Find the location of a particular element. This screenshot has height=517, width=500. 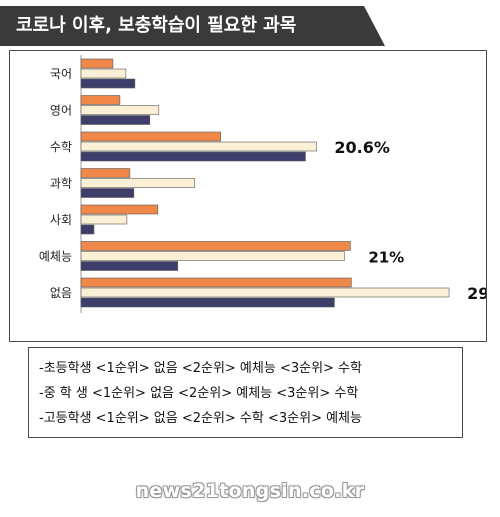

data-annotation: 29.3% is located at coordinates (476, 293).